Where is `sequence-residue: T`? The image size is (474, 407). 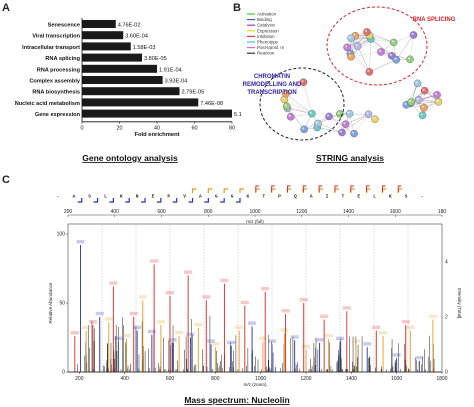
sequence-residue: T is located at coordinates (263, 197).